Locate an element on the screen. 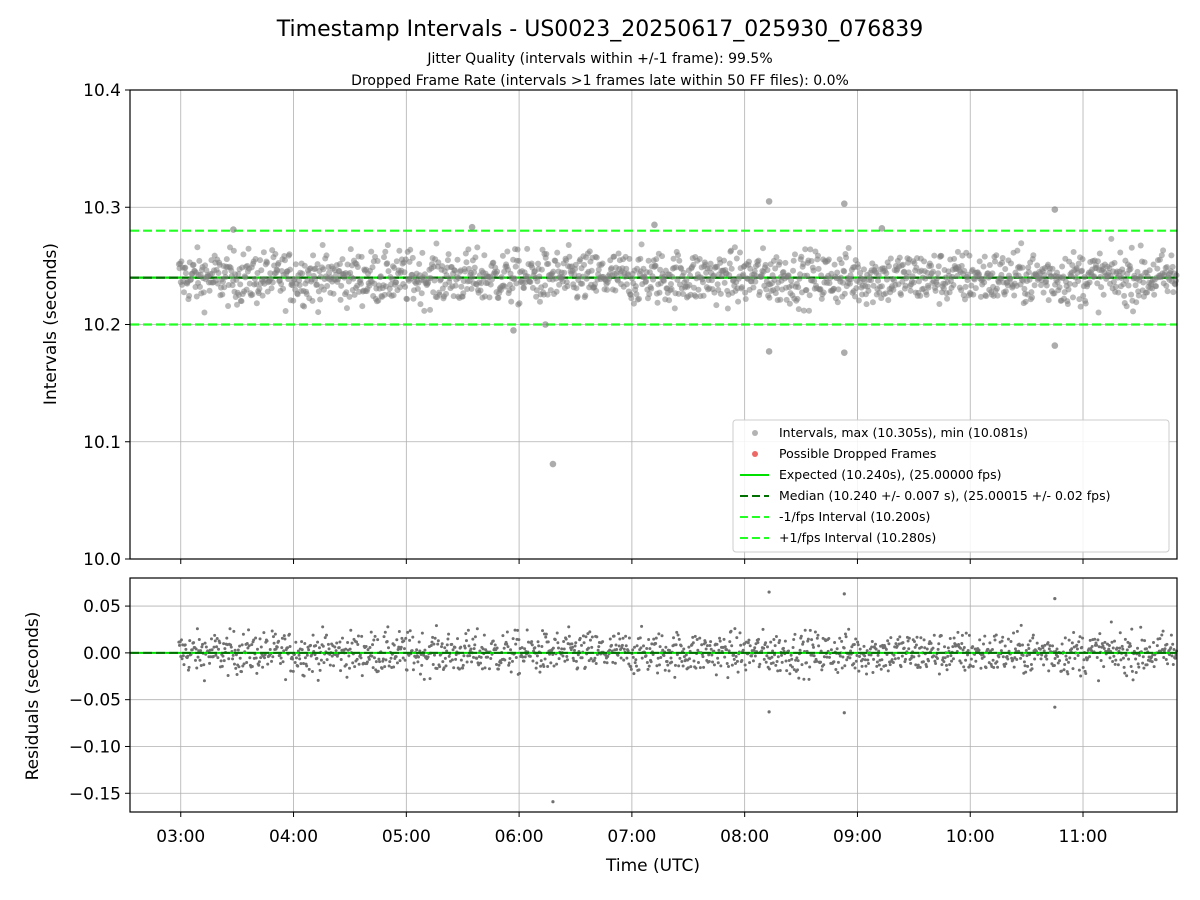 This screenshot has width=1200, height=900. residual-outlier-point is located at coordinates (553, 802).